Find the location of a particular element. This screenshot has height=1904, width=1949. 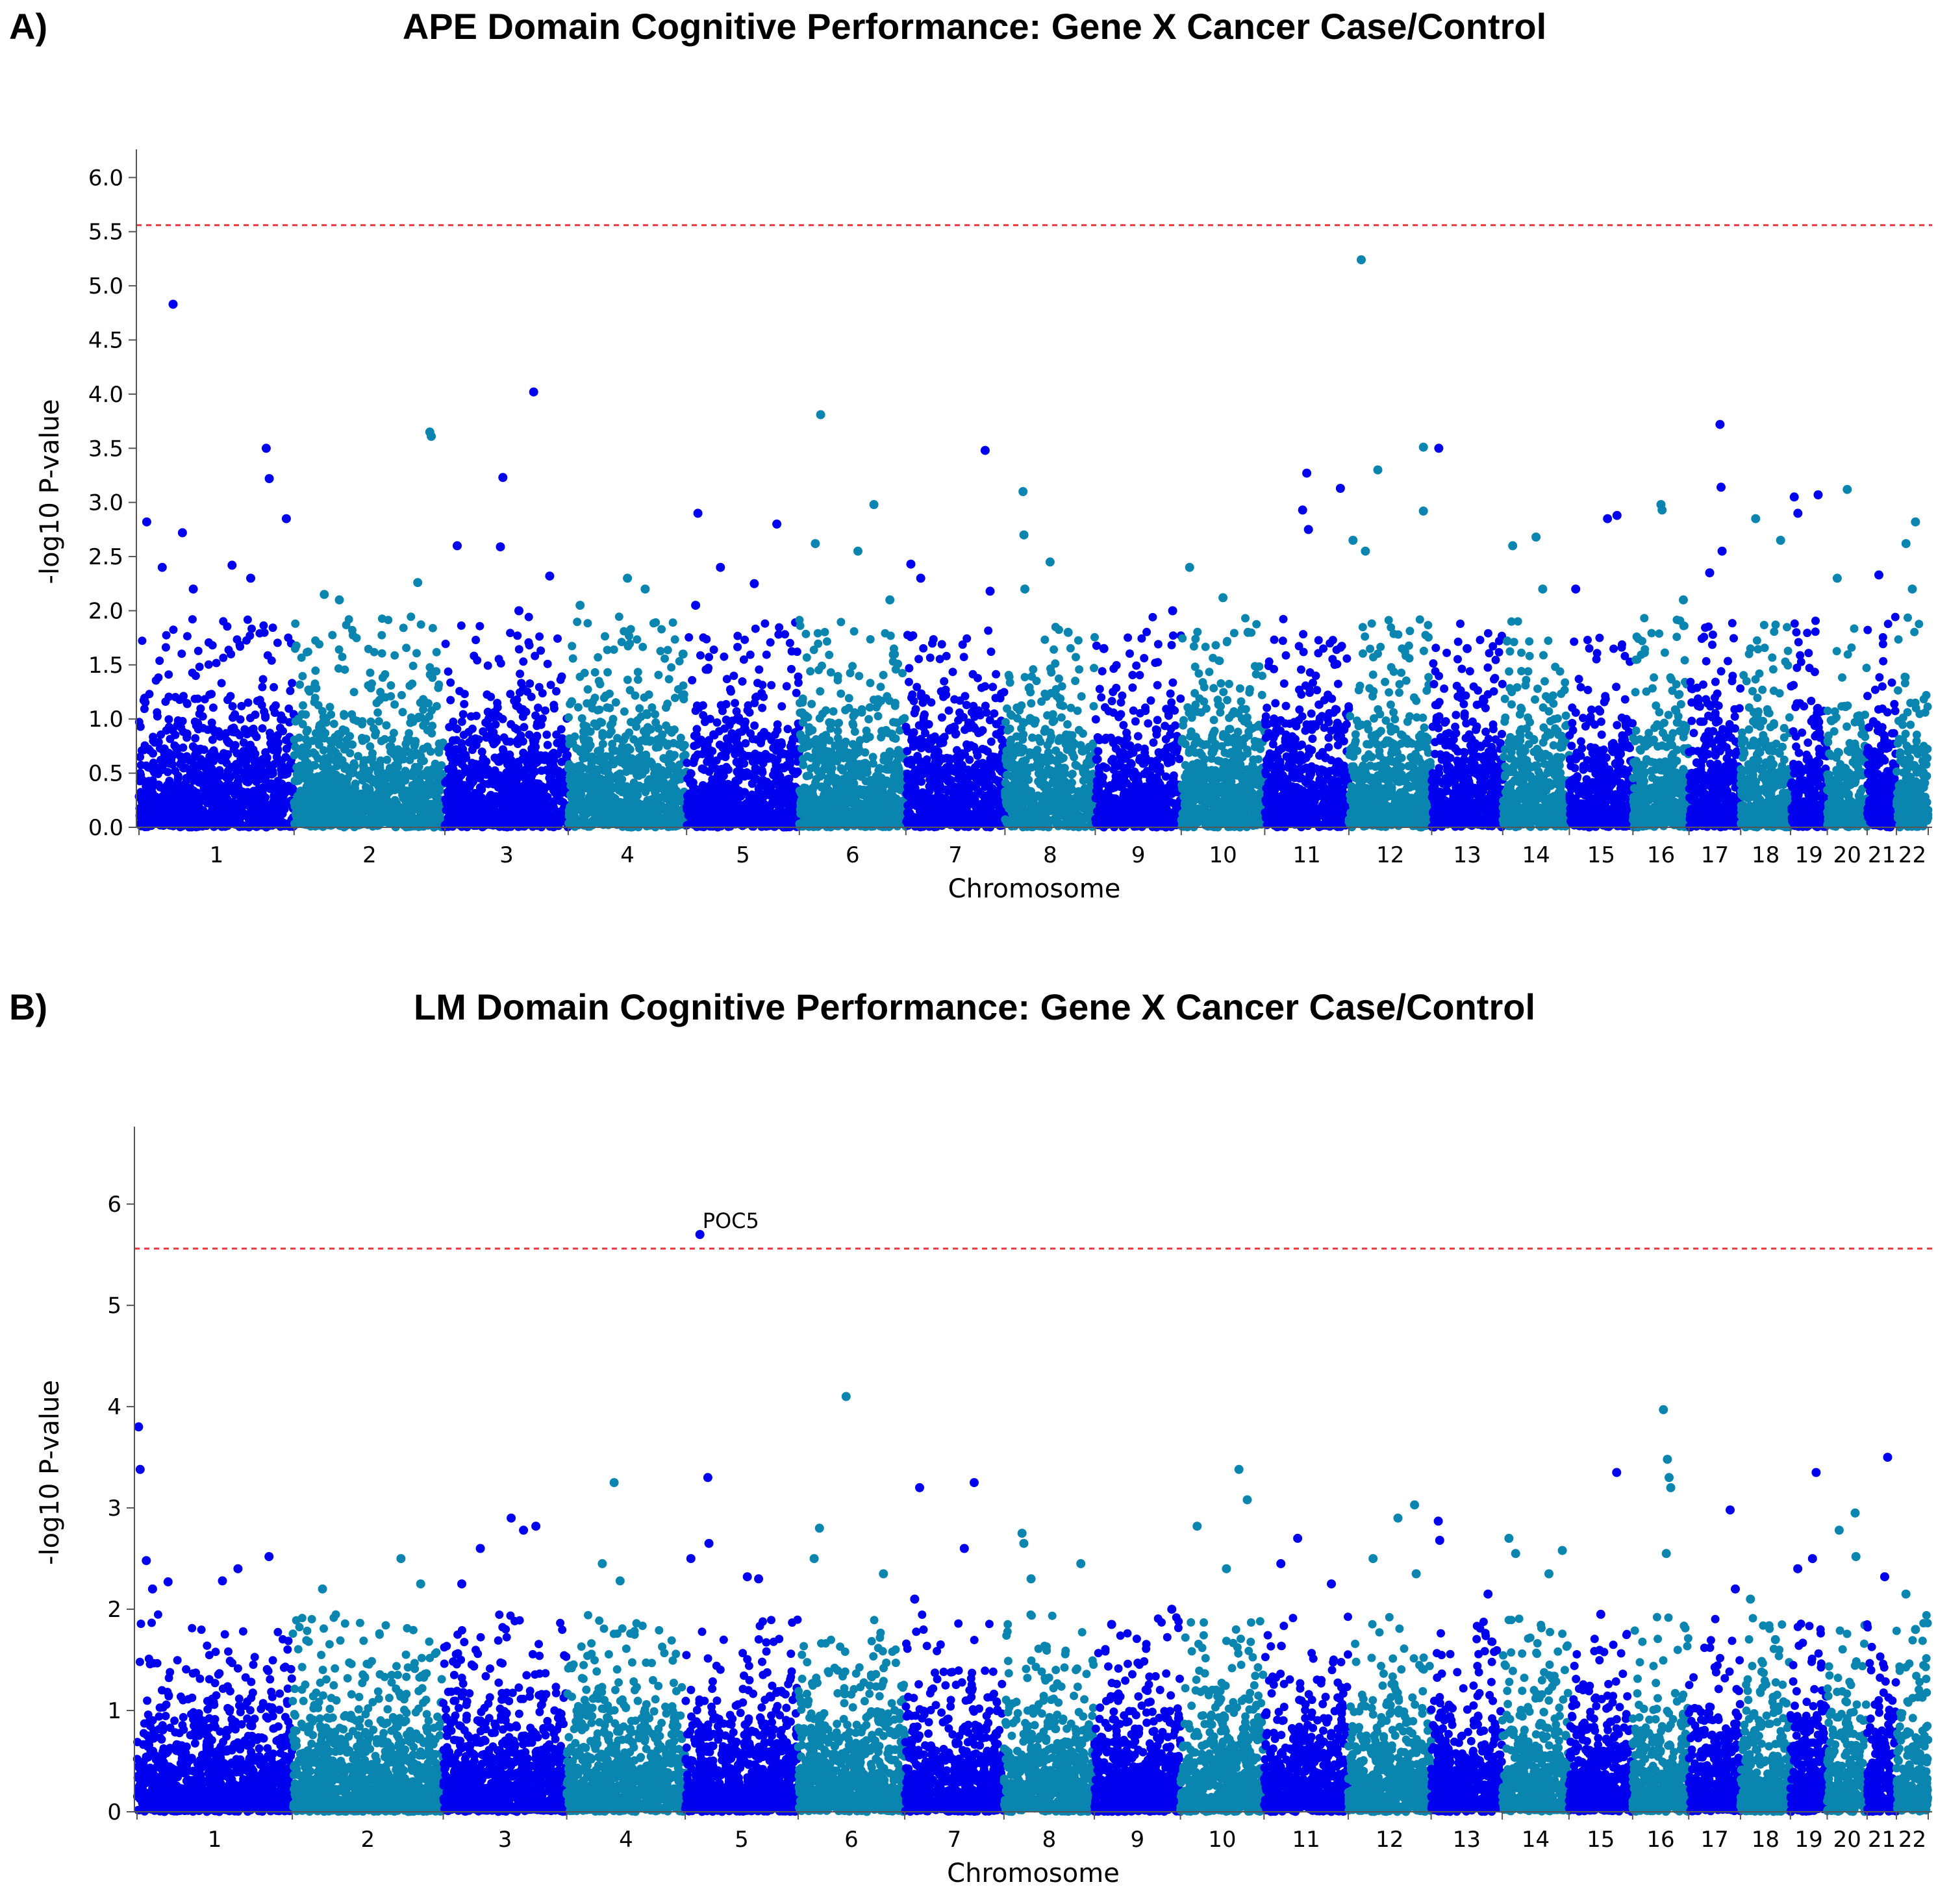

snp-points is located at coordinates (1033, 722).